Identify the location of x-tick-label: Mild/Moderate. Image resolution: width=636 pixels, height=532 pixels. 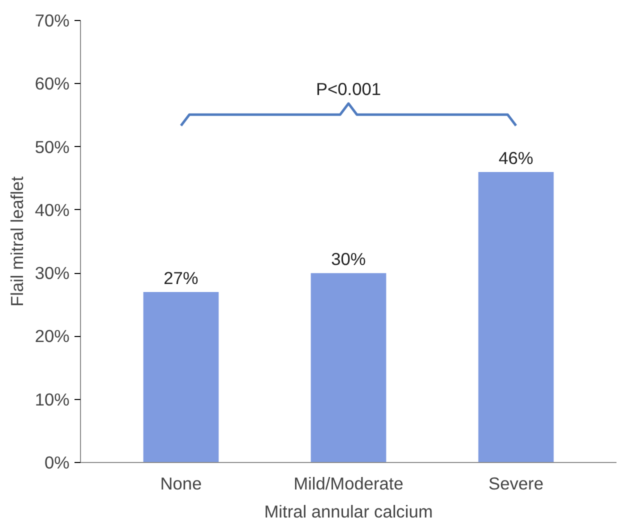
(349, 484).